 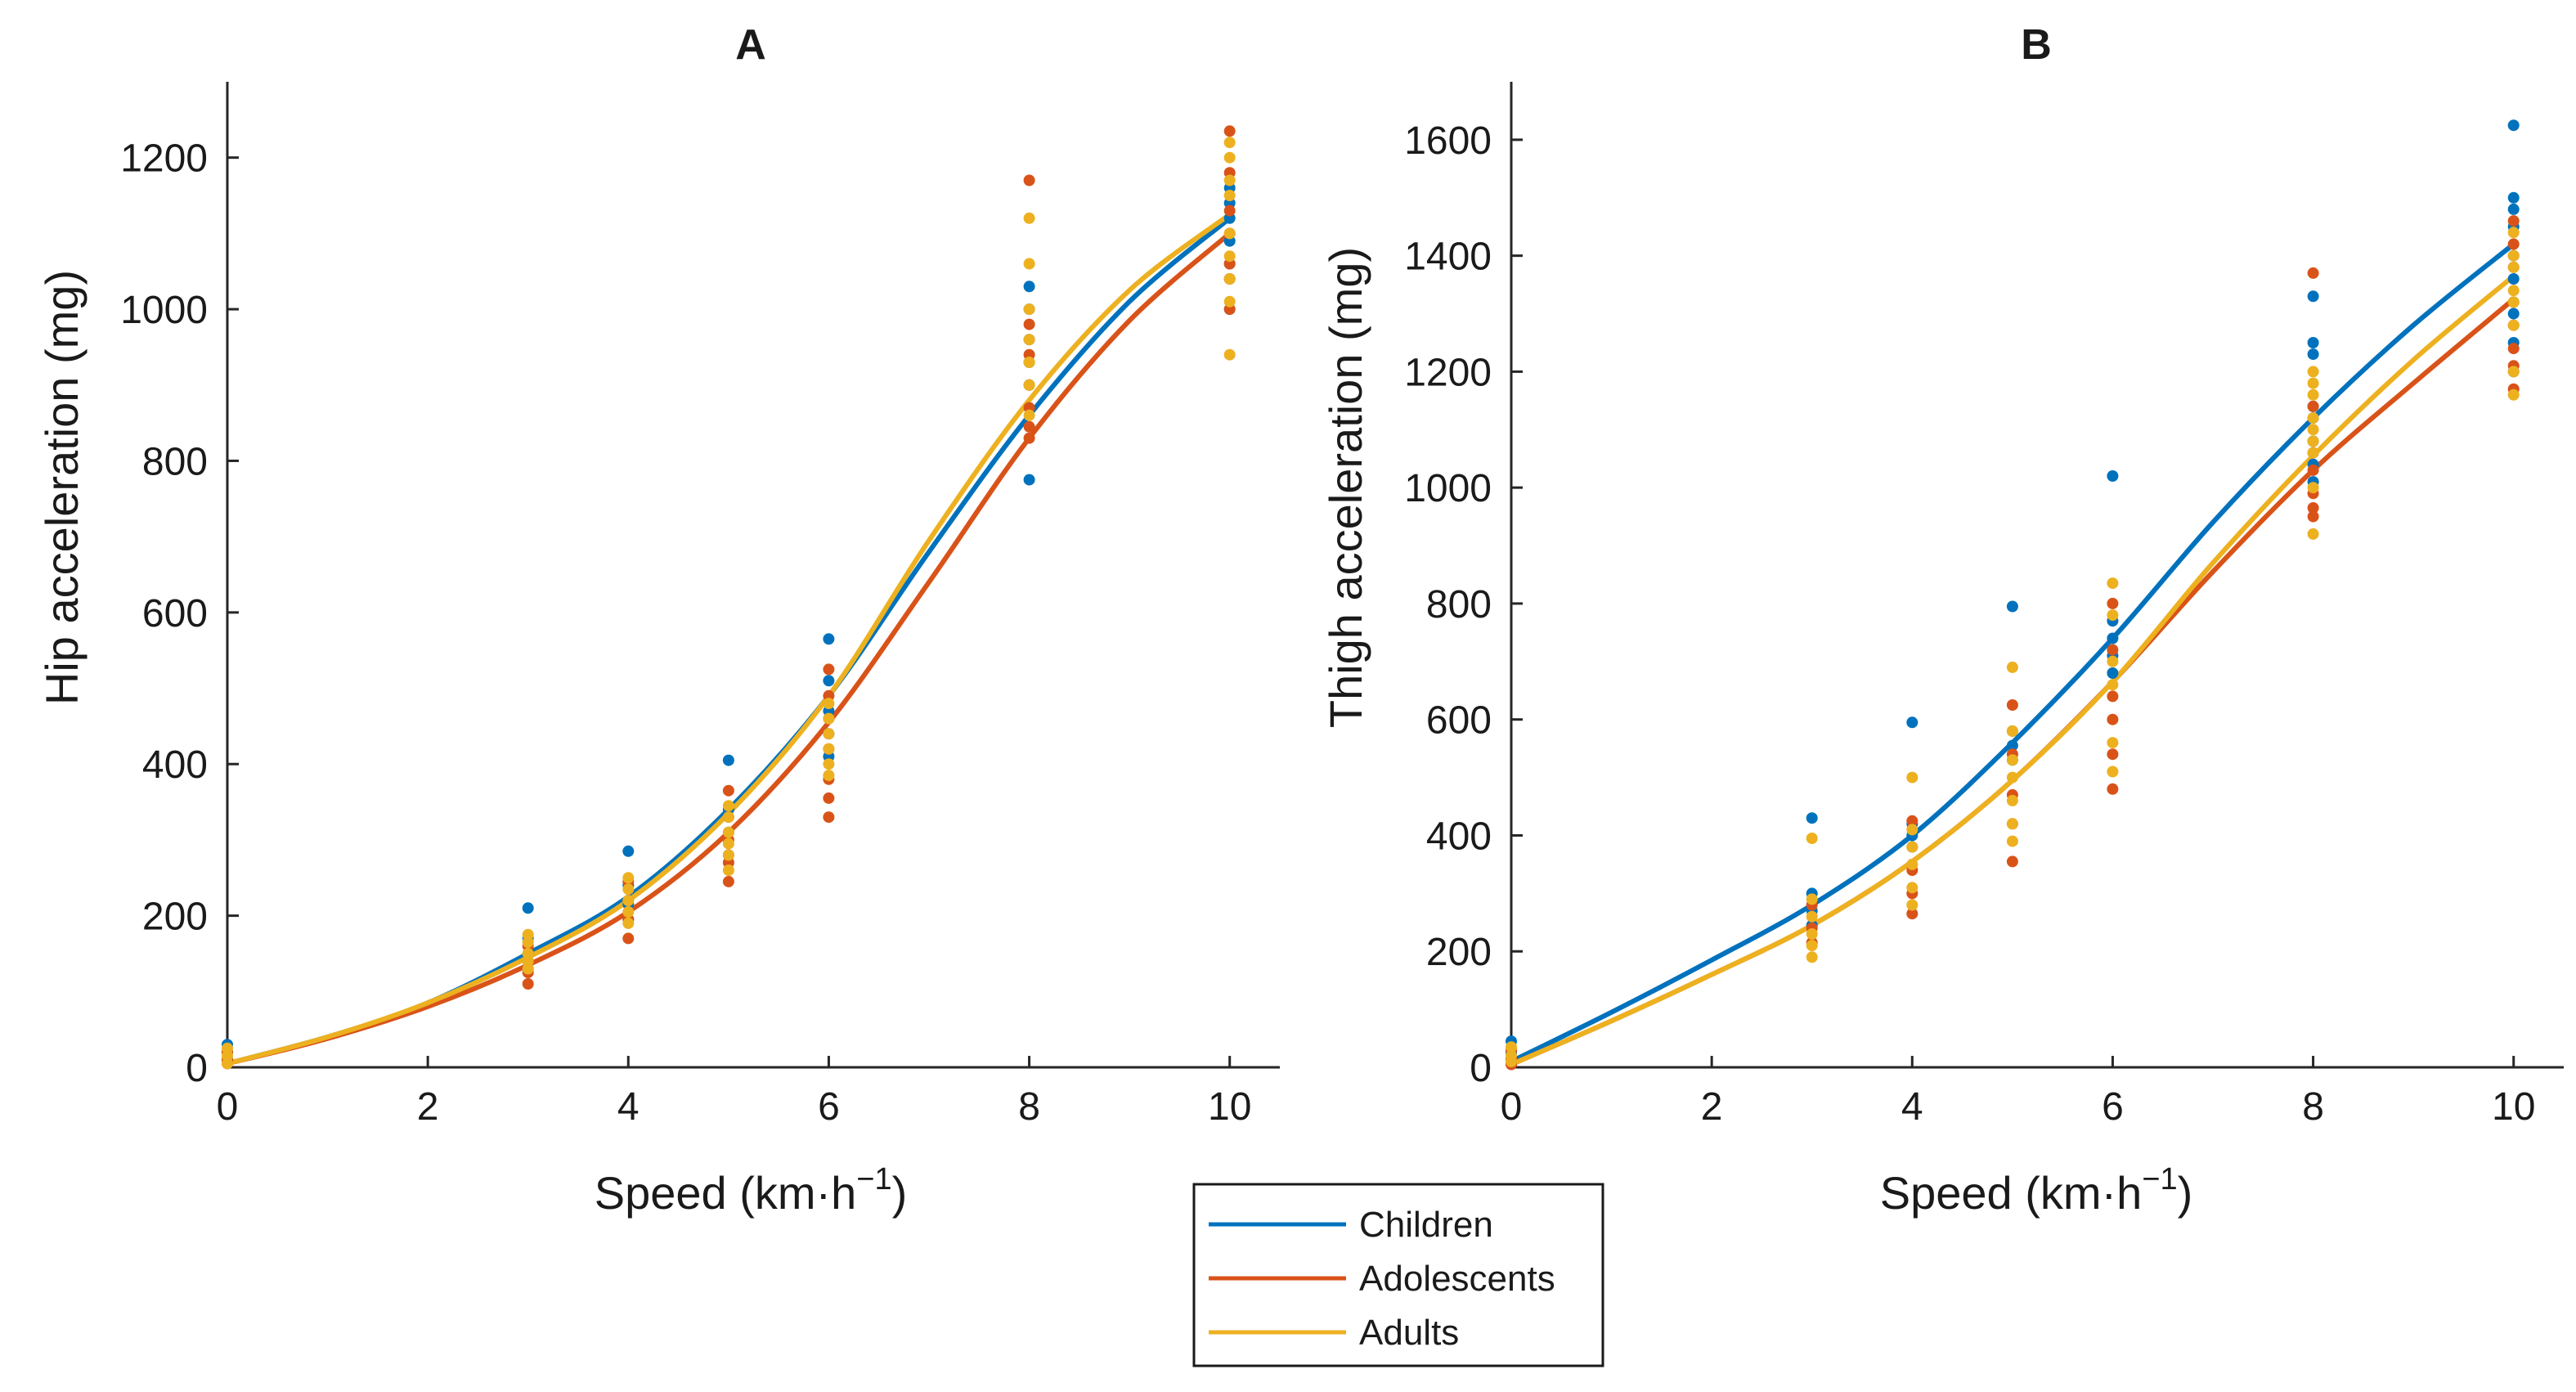 What do you see at coordinates (1459, 721) in the screenshot?
I see `panel-b-y-tick-label: 600` at bounding box center [1459, 721].